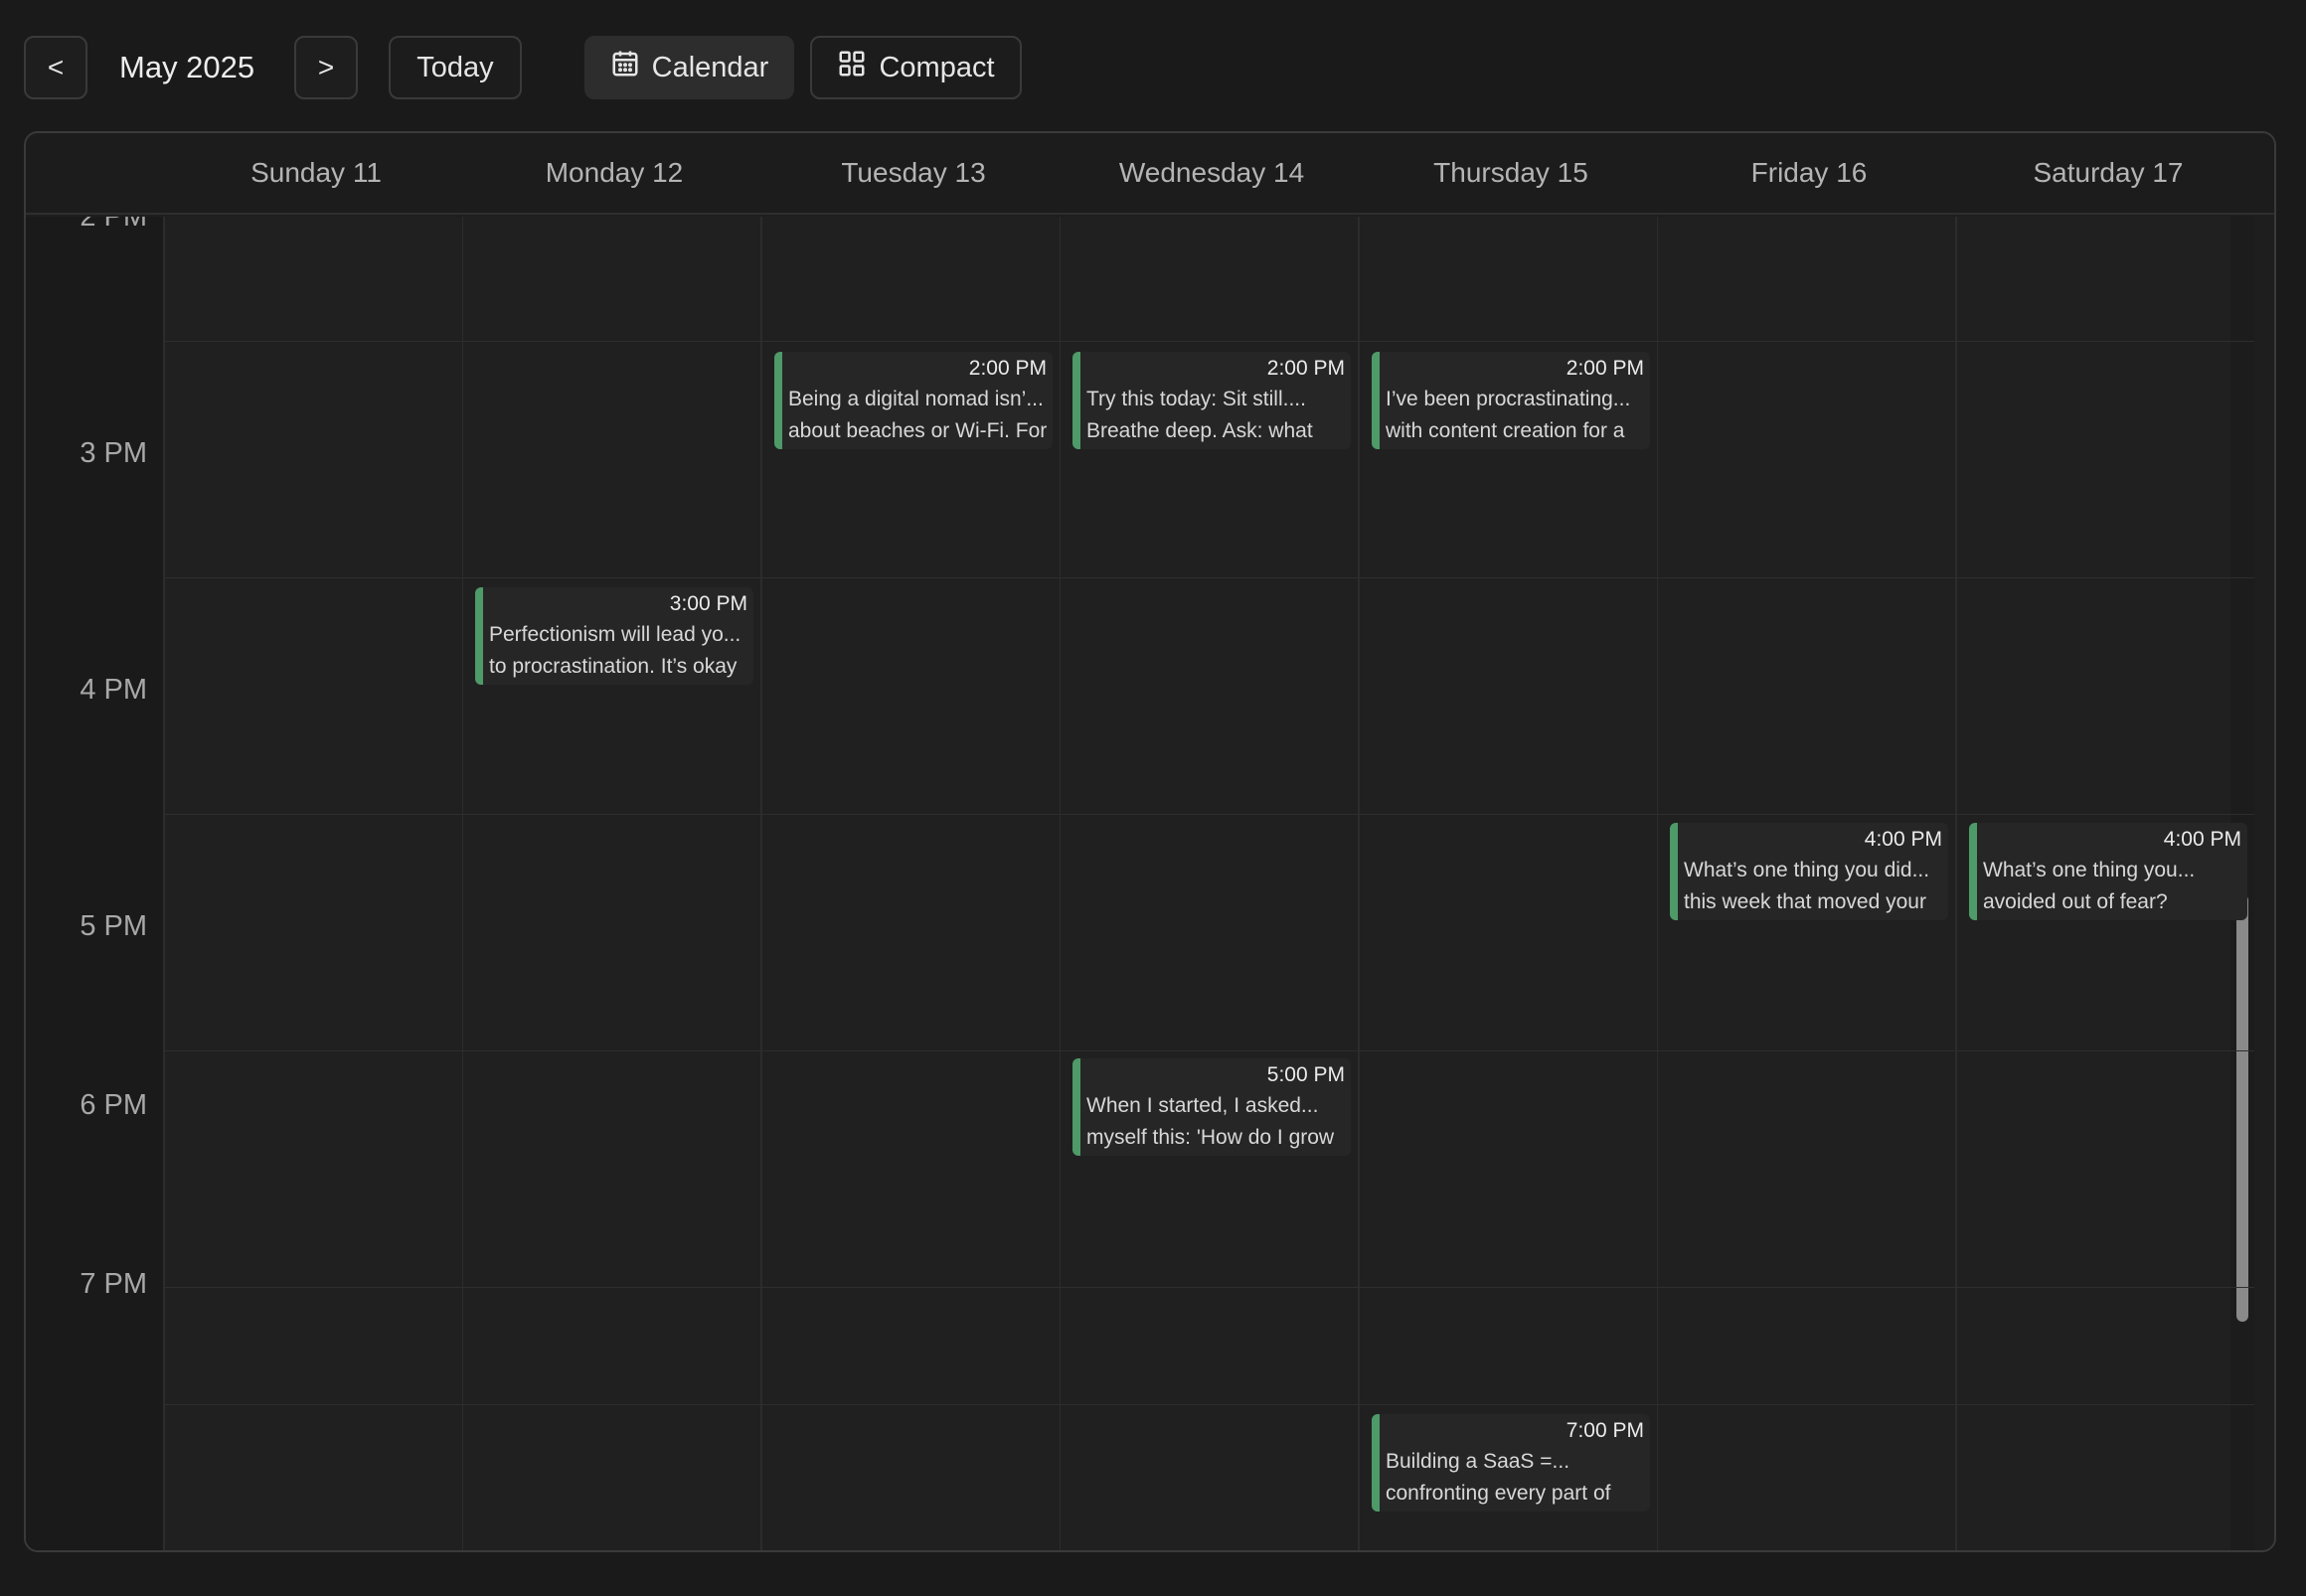 This screenshot has height=1596, width=2306. What do you see at coordinates (2242, 1108) in the screenshot?
I see `scrollbar-thumb` at bounding box center [2242, 1108].